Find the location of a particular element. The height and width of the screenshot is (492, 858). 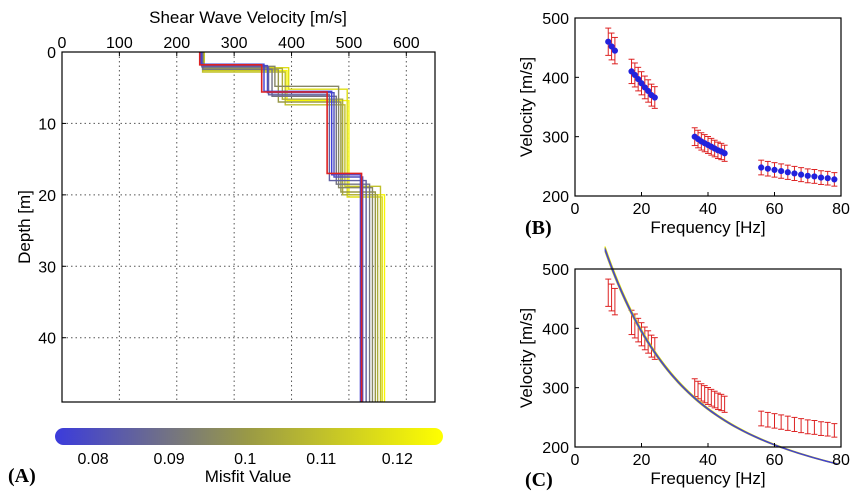

panel-b-xtick-80: 80 is located at coordinates (841, 209).